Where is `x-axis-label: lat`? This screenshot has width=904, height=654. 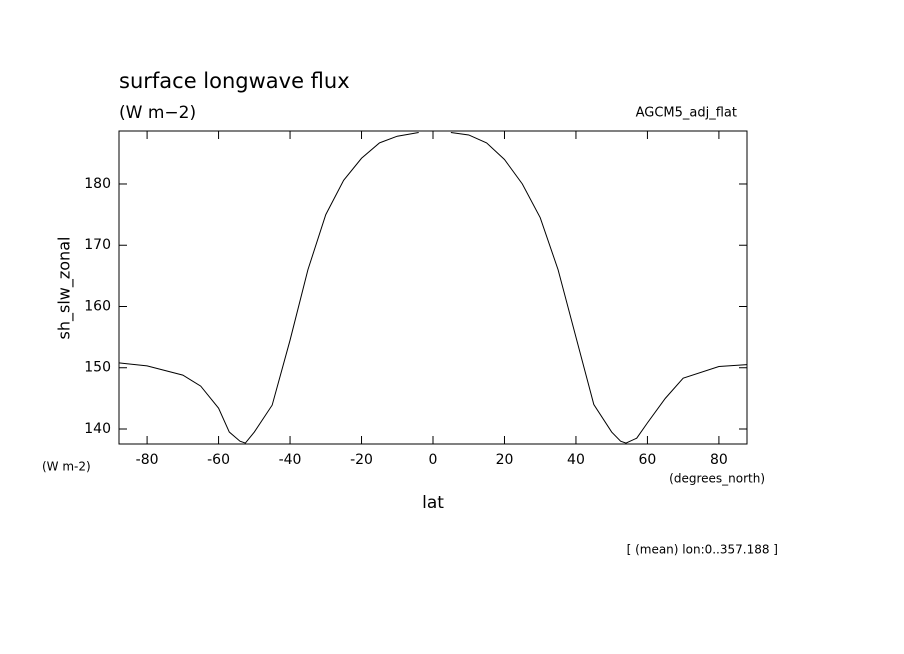 x-axis-label: lat is located at coordinates (433, 503).